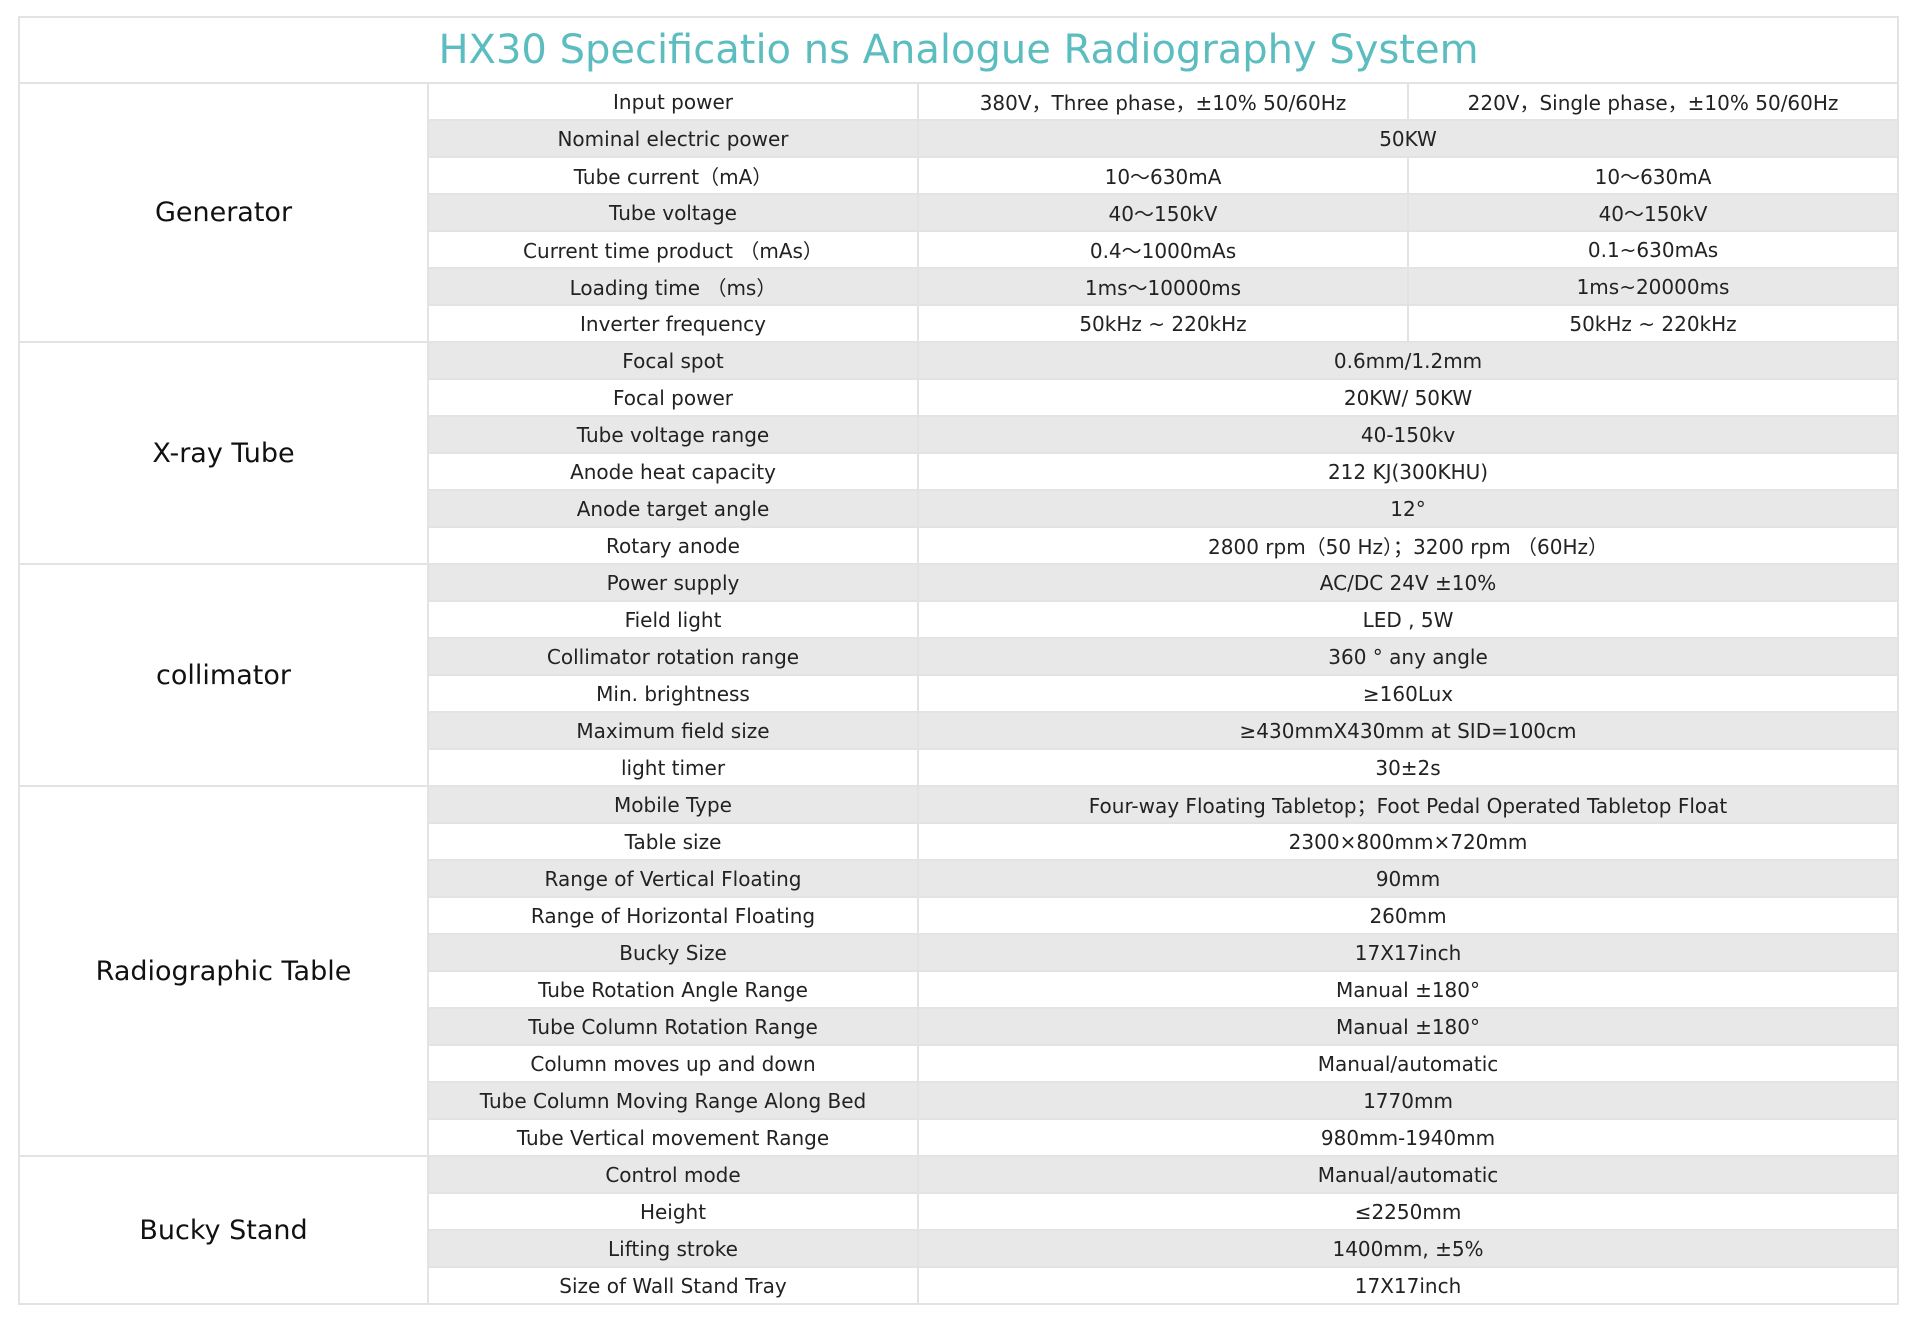 This screenshot has width=1920, height=1319. I want to click on spec-row: Min. brightness ≥160Lux, so click(959, 693).